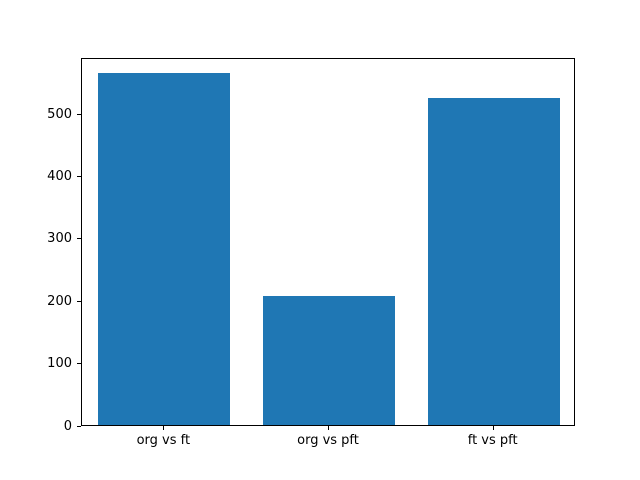 This screenshot has height=480, width=640. I want to click on x-tick-label: org vs pft, so click(328, 440).